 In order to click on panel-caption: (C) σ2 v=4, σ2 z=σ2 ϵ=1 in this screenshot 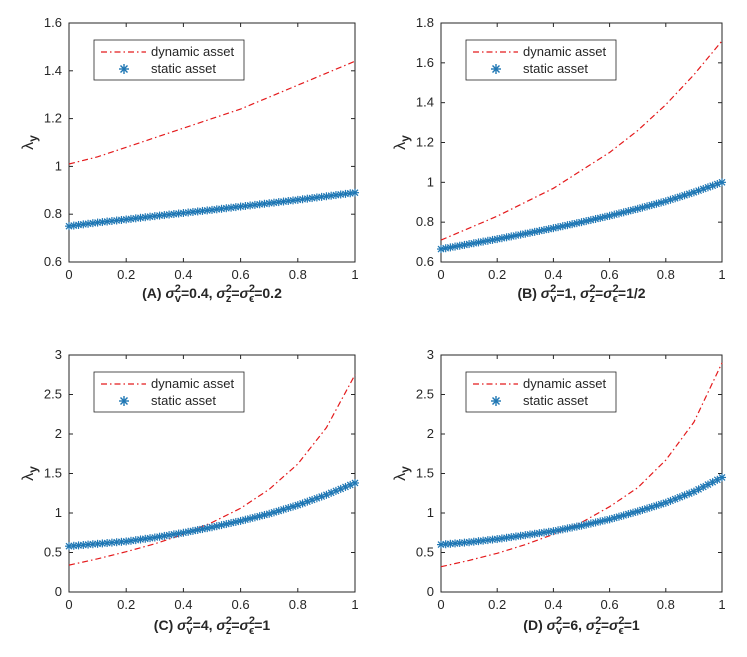, I will do `click(212, 626)`.